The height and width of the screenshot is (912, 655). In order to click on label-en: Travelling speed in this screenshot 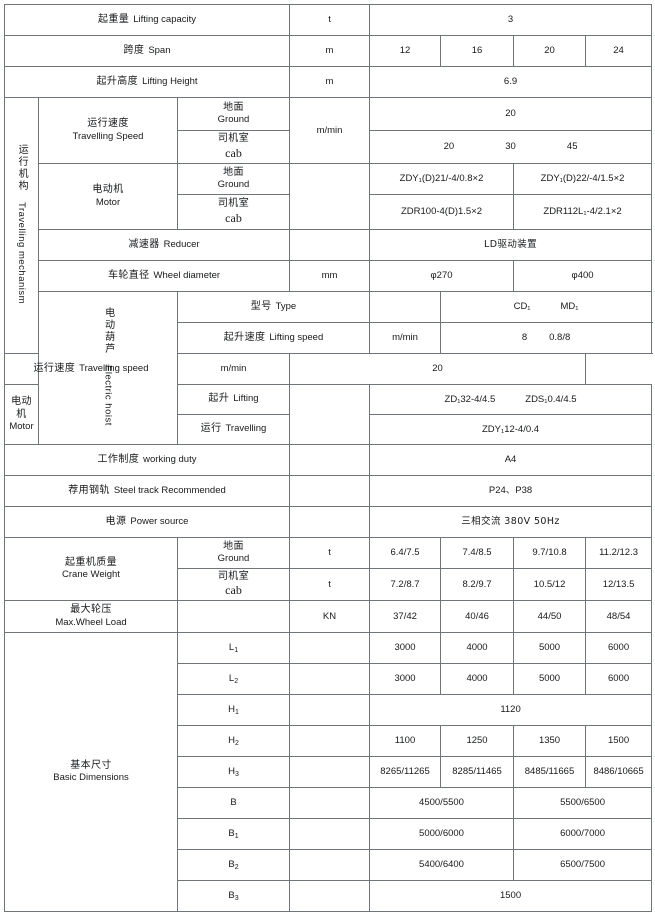, I will do `click(114, 368)`.